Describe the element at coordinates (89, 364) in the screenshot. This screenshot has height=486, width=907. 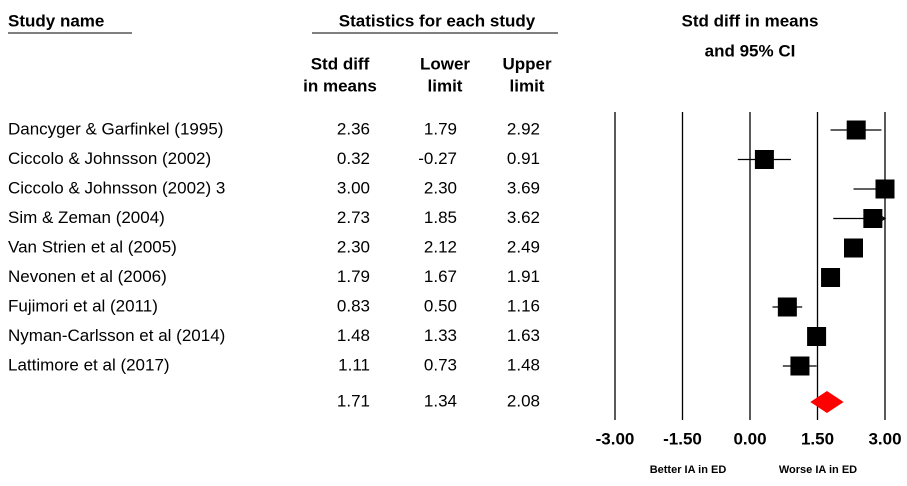
I see `study-name: Lattimore et al (2017)` at that location.